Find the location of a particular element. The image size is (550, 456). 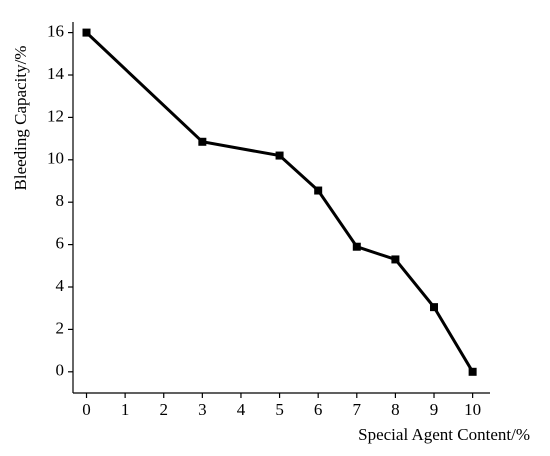

x-tick-label: 2 is located at coordinates (163, 409).